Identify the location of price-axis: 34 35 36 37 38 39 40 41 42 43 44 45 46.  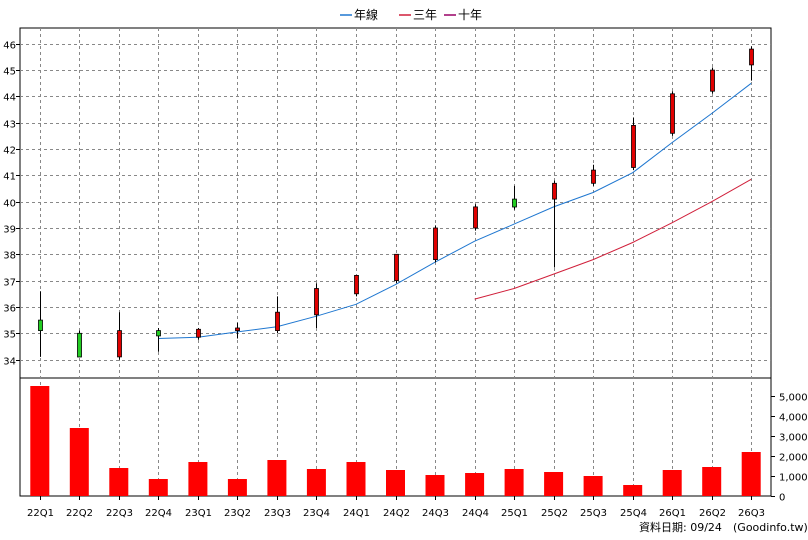
(11, 204).